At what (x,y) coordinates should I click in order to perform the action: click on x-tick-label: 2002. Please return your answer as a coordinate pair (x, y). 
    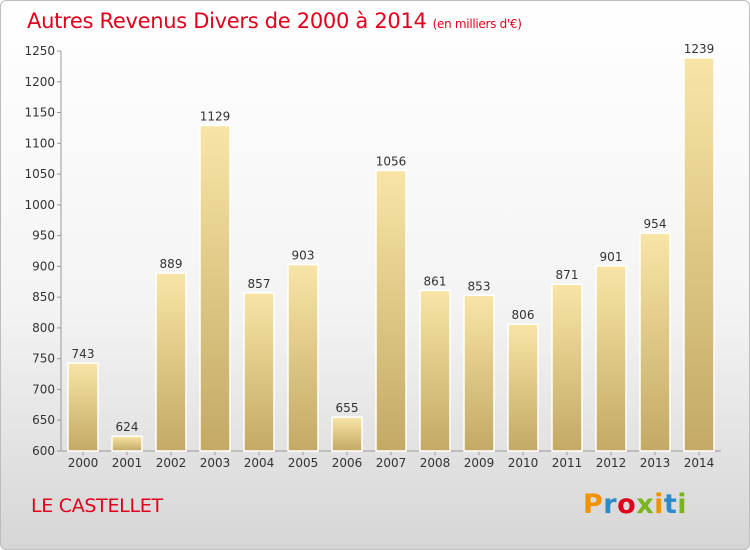
    Looking at the image, I should click on (171, 463).